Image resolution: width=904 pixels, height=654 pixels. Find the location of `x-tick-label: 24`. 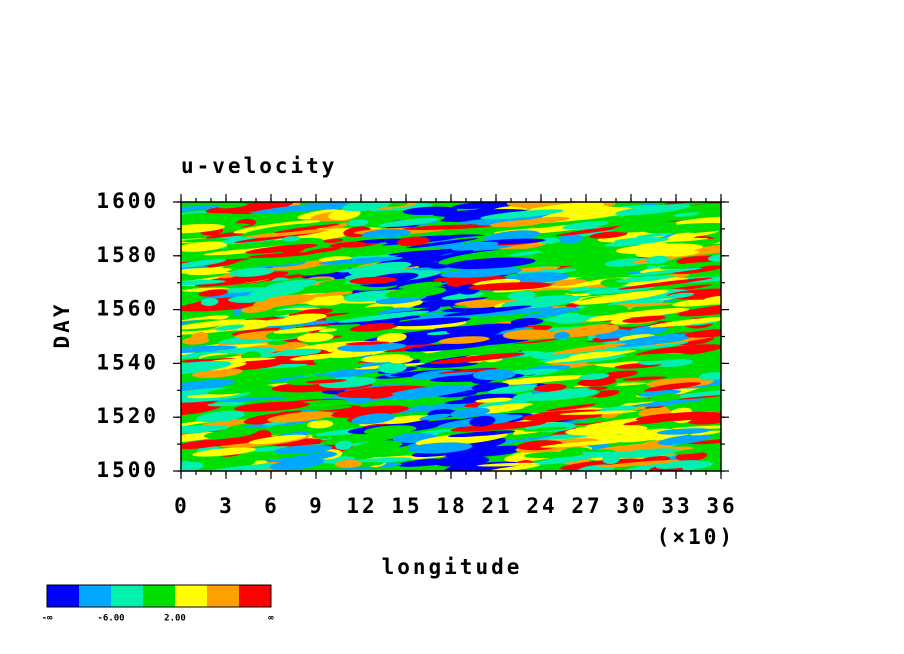

x-tick-label: 24 is located at coordinates (541, 506).